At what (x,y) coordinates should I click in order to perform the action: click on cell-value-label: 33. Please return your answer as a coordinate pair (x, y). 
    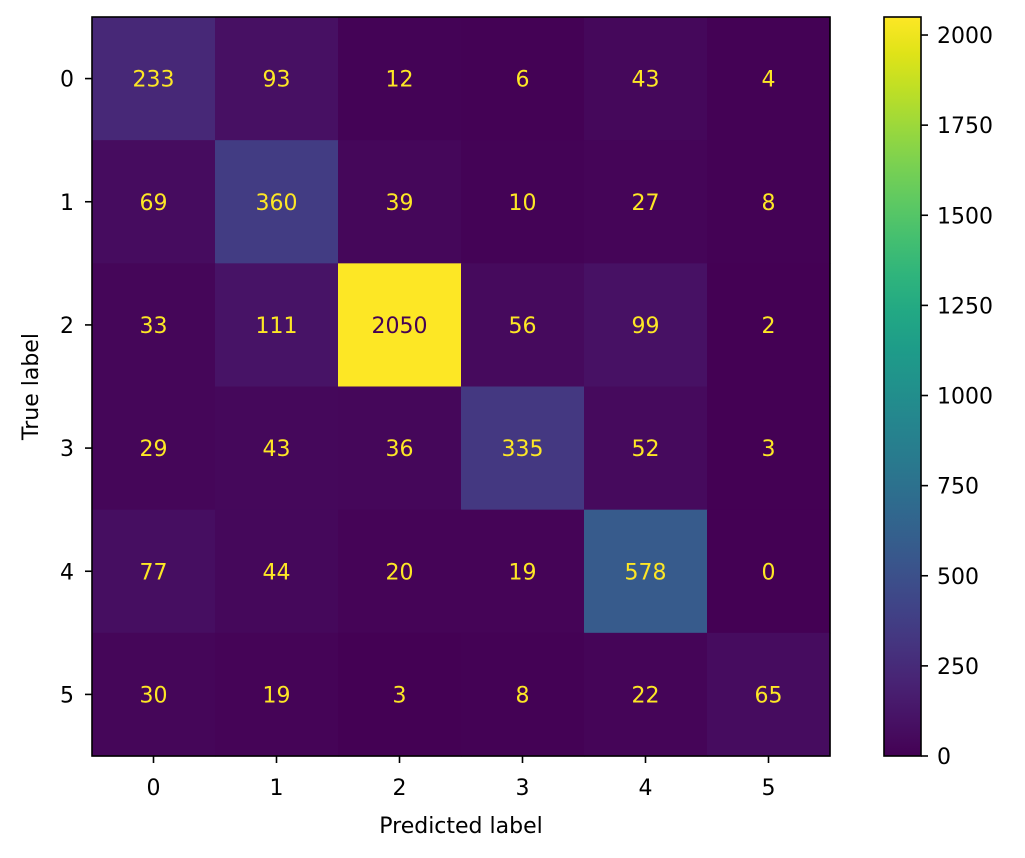
    Looking at the image, I should click on (154, 326).